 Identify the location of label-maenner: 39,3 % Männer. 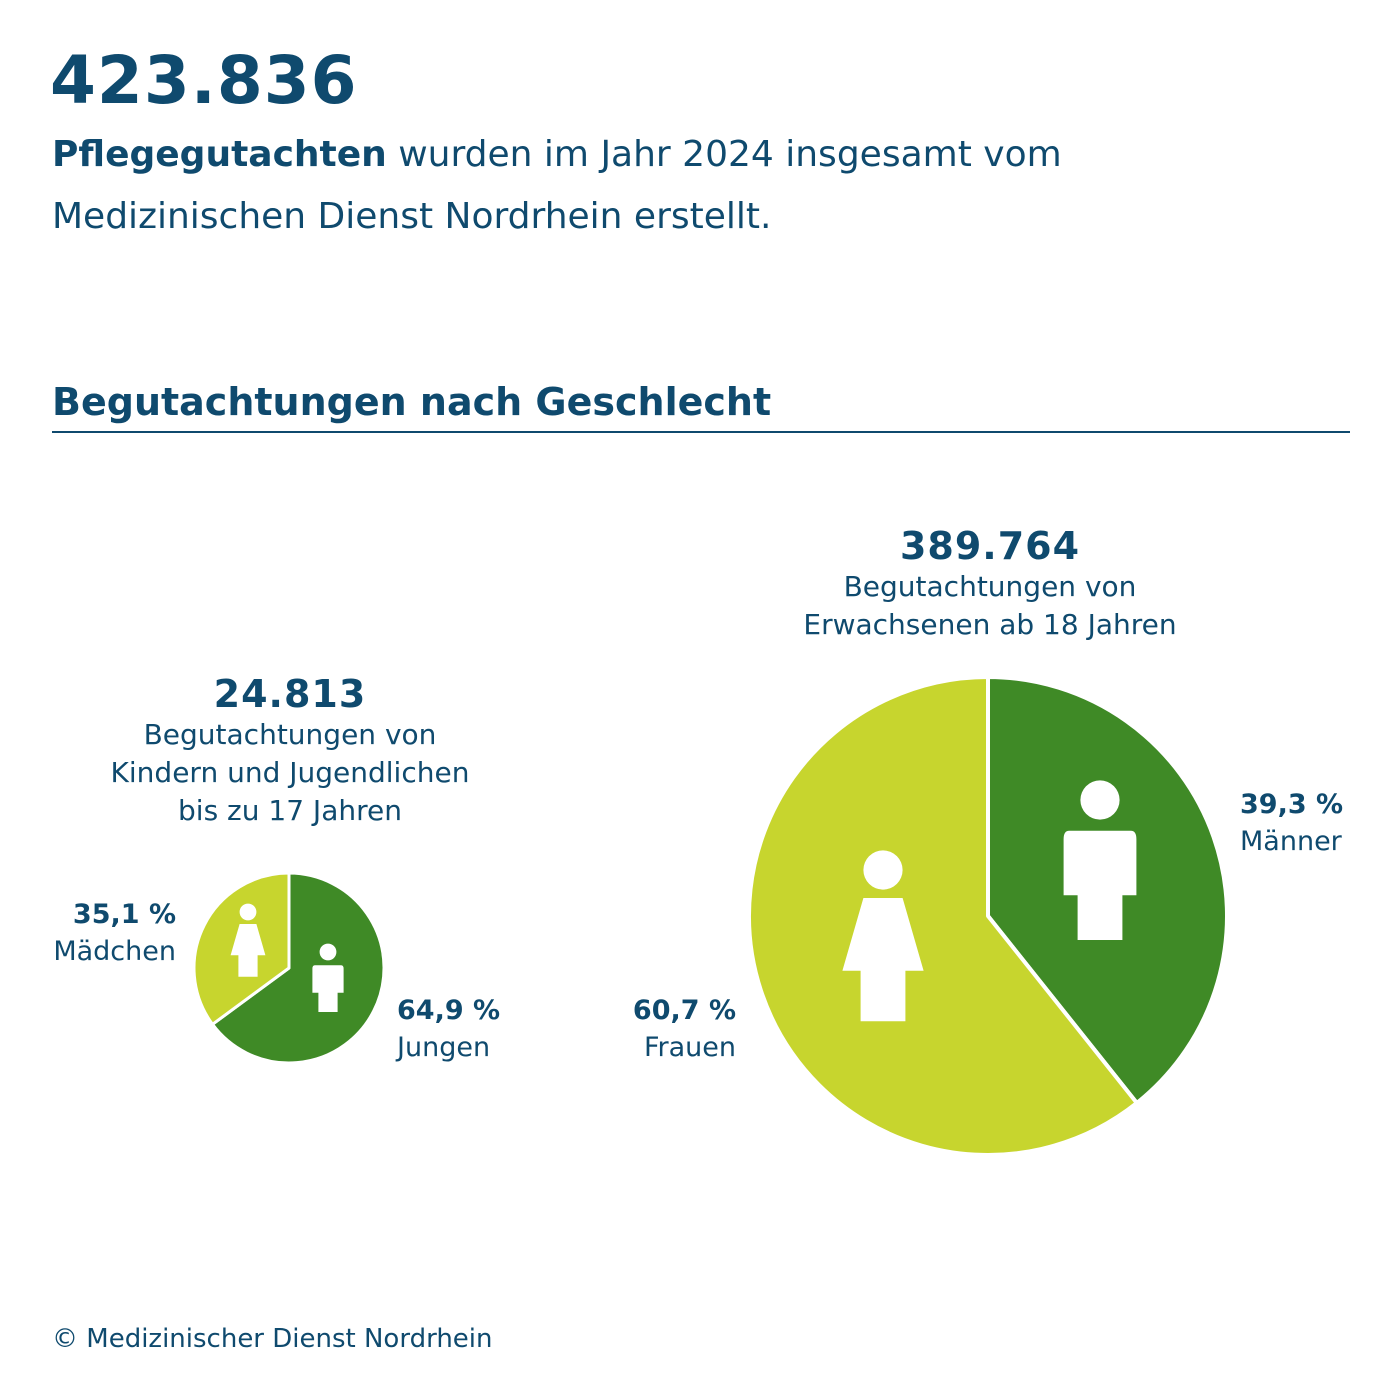
(1310, 823).